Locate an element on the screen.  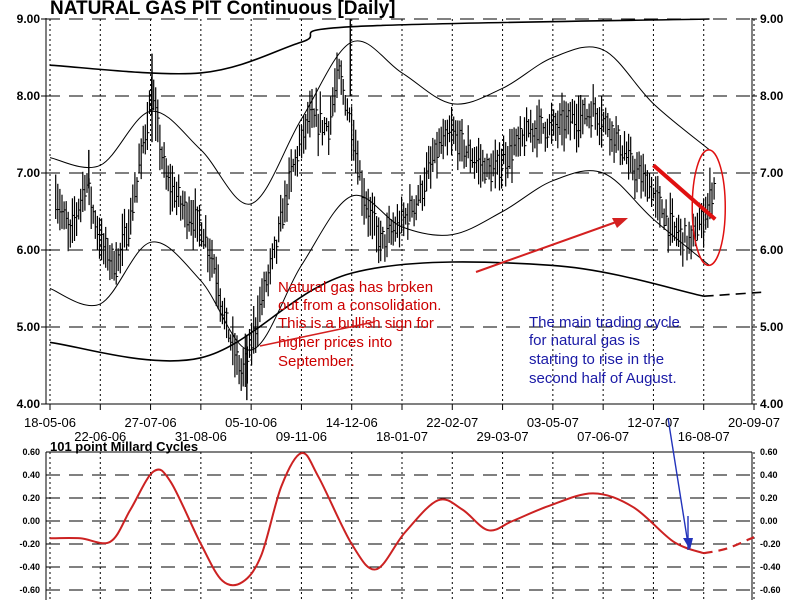
x-label-bottom: 29-03-07 is located at coordinates (503, 436).